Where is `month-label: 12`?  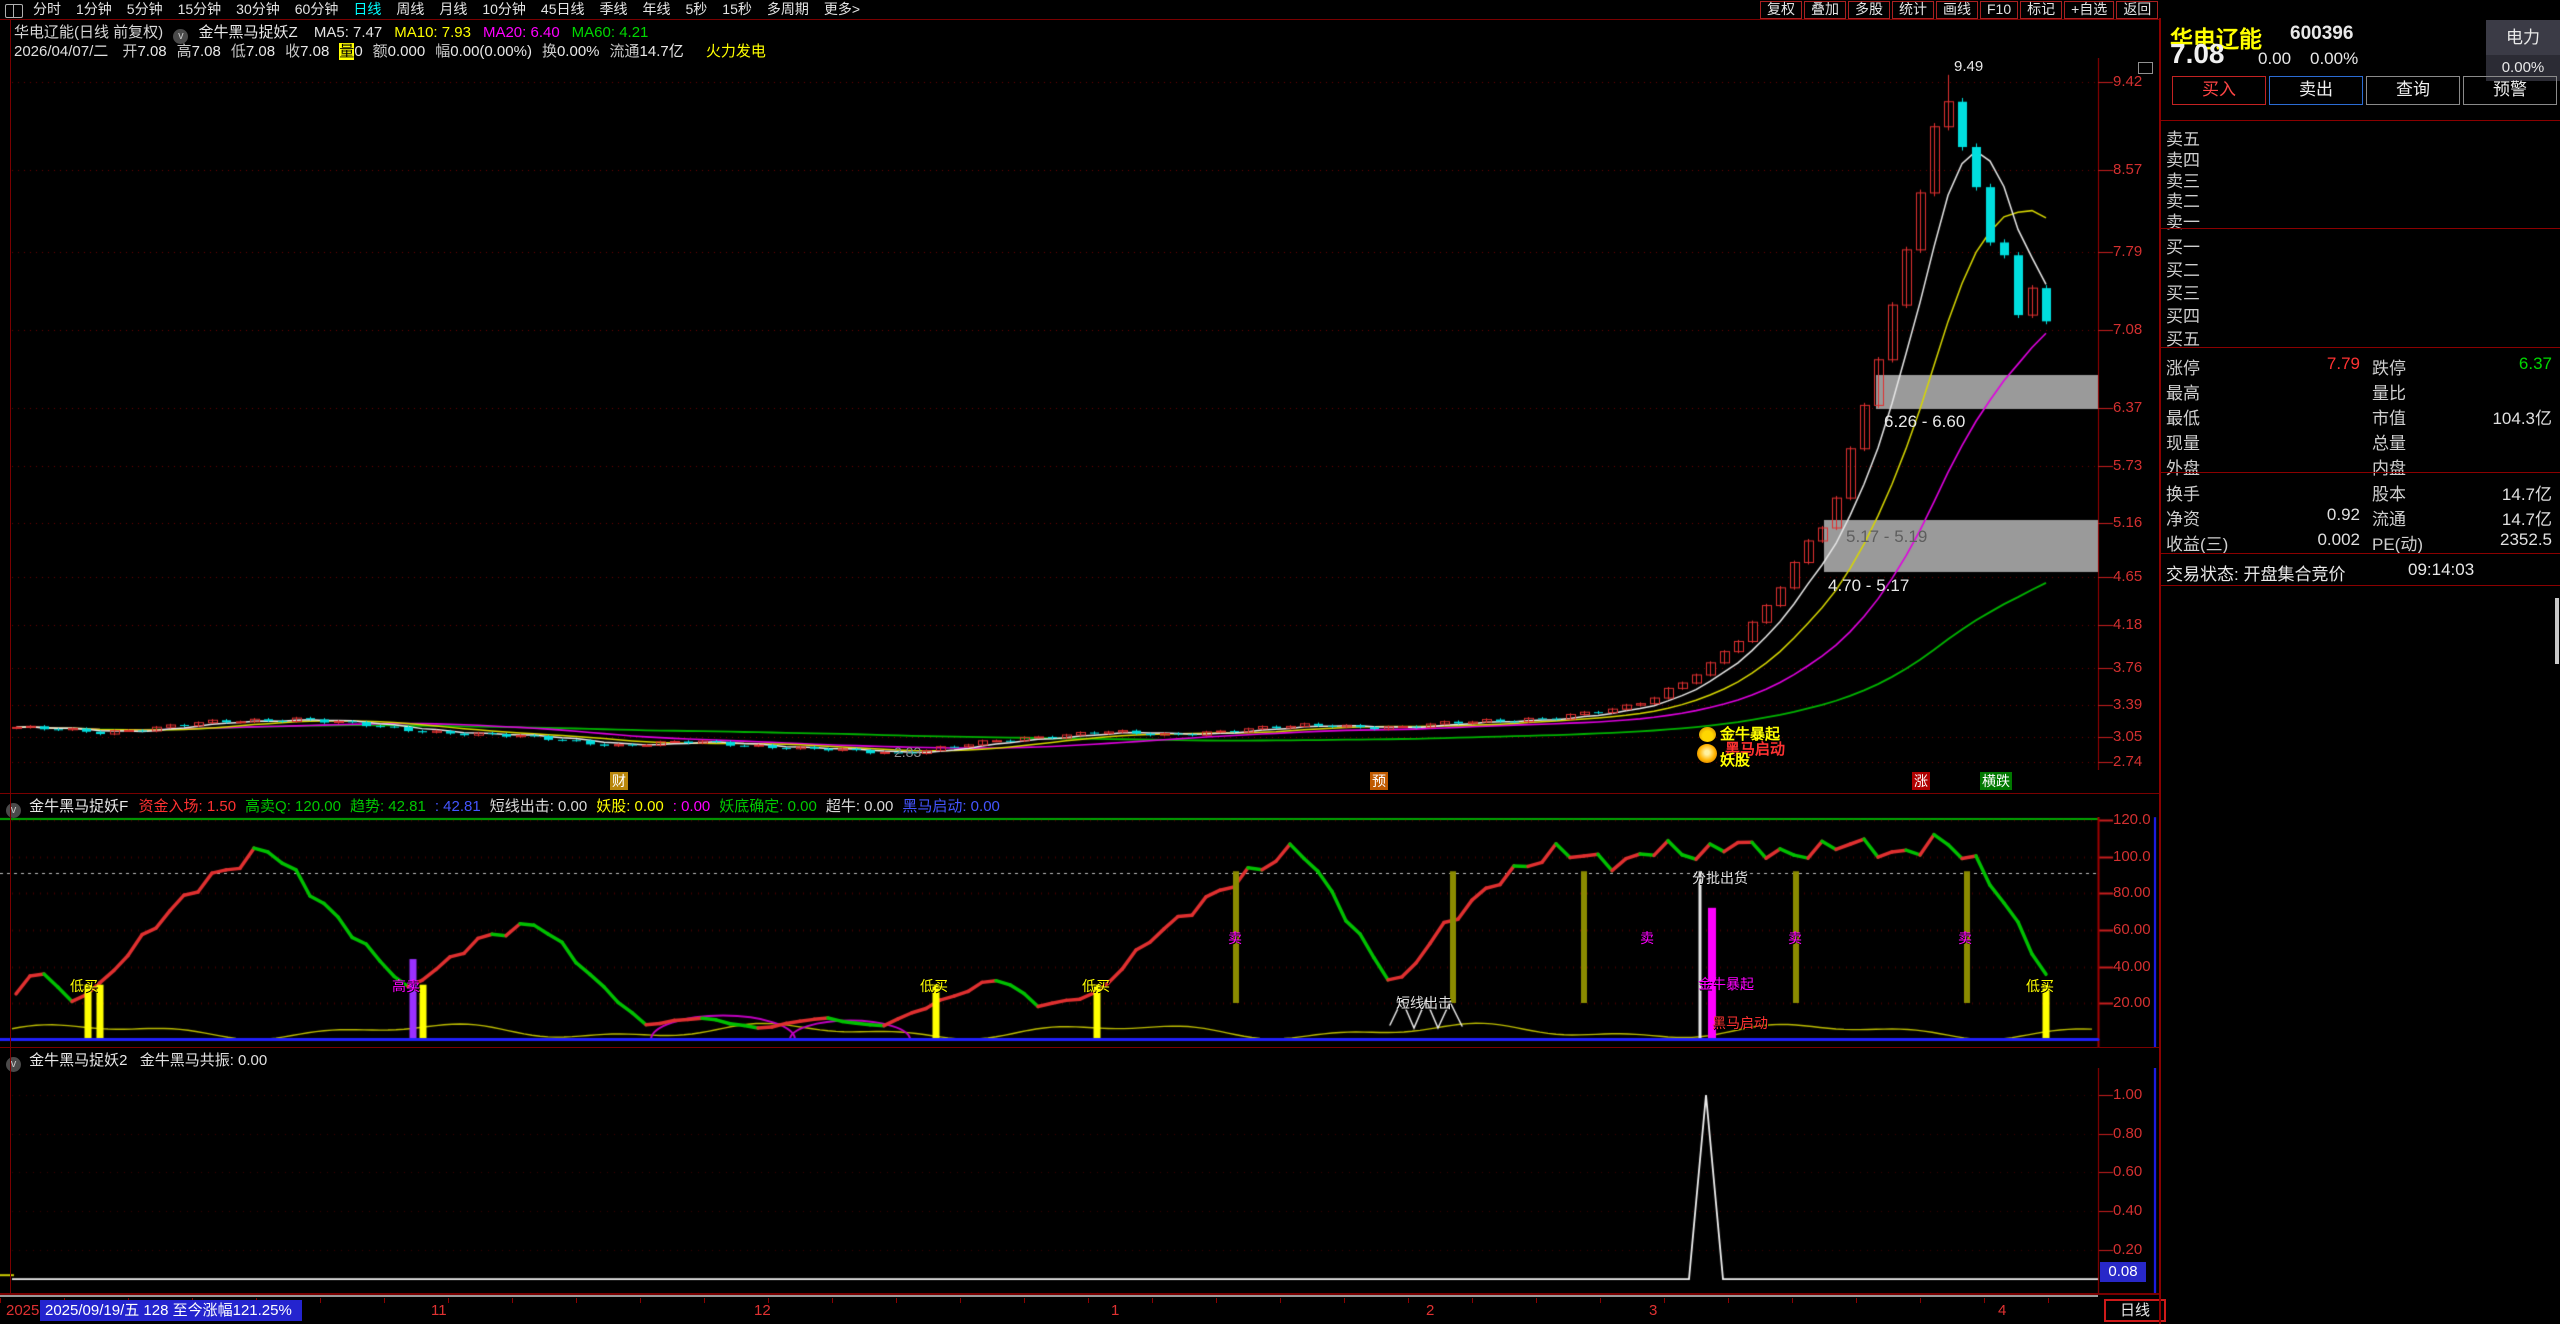 month-label: 12 is located at coordinates (762, 1310).